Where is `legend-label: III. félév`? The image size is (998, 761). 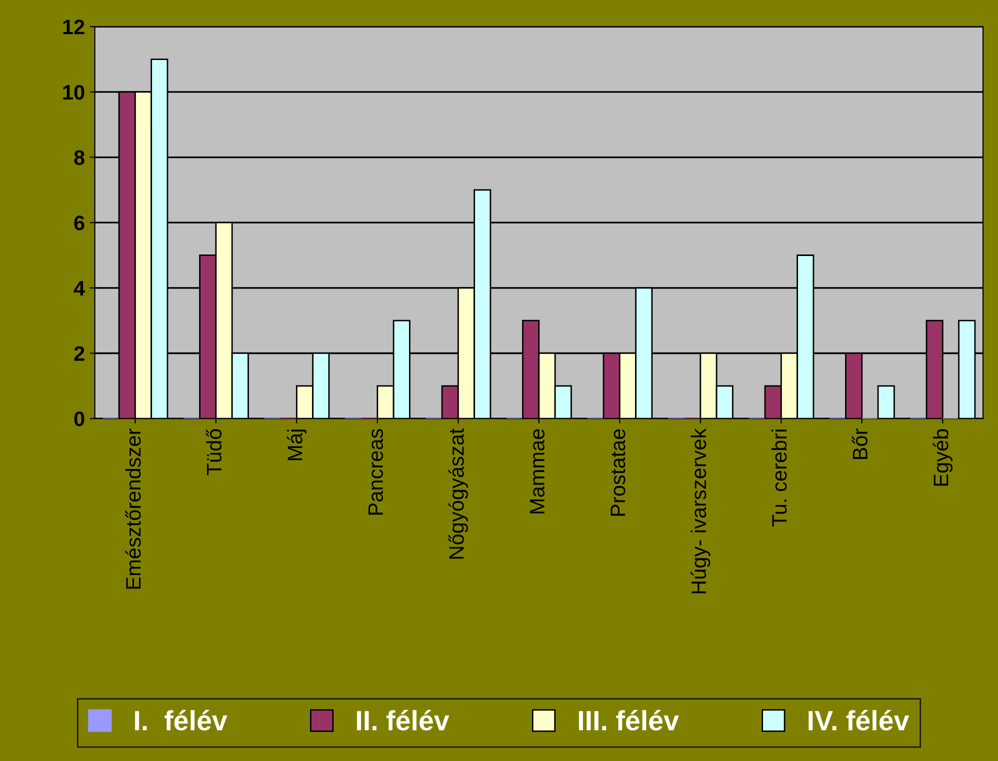
legend-label: III. félév is located at coordinates (628, 720).